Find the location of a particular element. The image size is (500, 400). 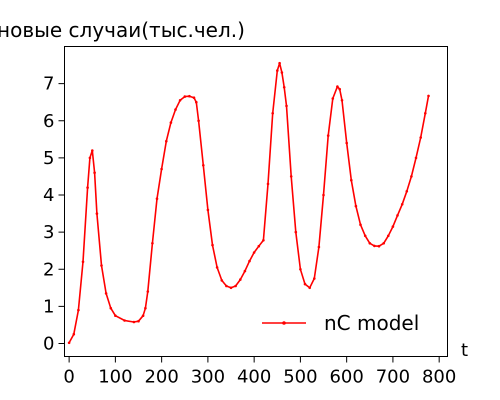

x-tick-label: 0 is located at coordinates (68, 377).